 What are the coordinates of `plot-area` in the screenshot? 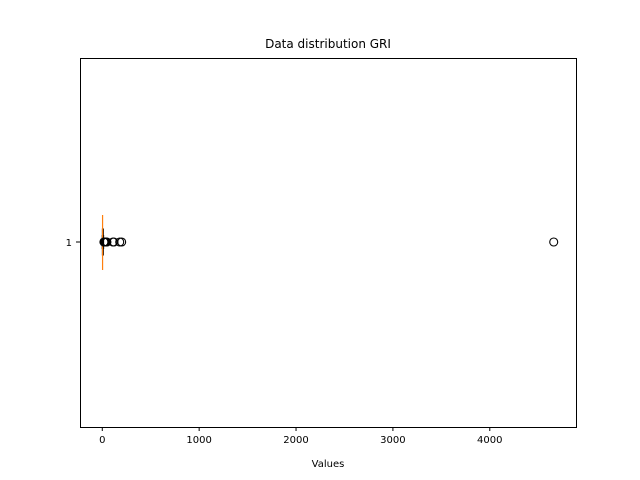 It's located at (329, 242).